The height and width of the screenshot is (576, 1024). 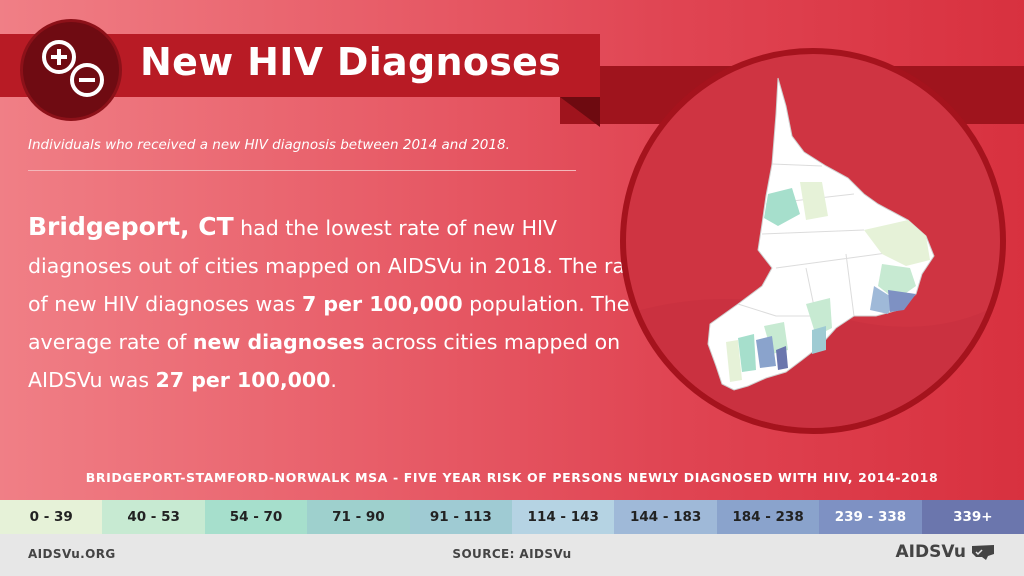 What do you see at coordinates (972, 517) in the screenshot?
I see `legend-bin: 339+` at bounding box center [972, 517].